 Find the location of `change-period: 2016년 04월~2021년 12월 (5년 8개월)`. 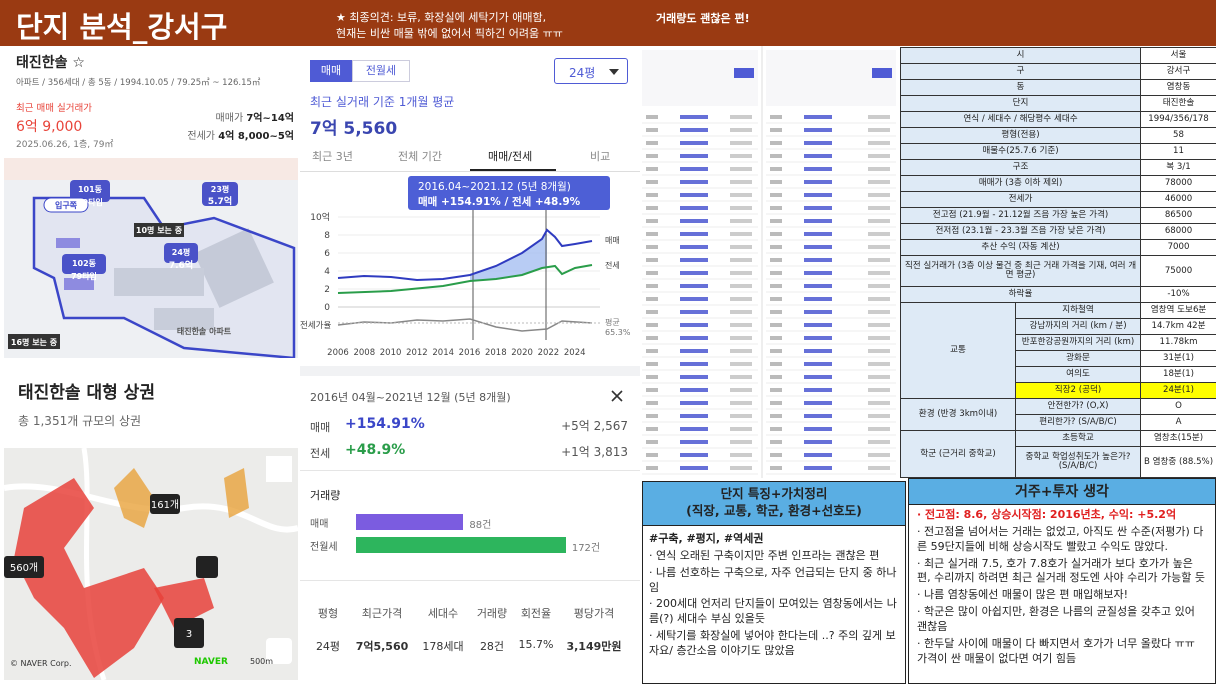

change-period: 2016년 04월~2021년 12월 (5년 8개월) is located at coordinates (410, 397).